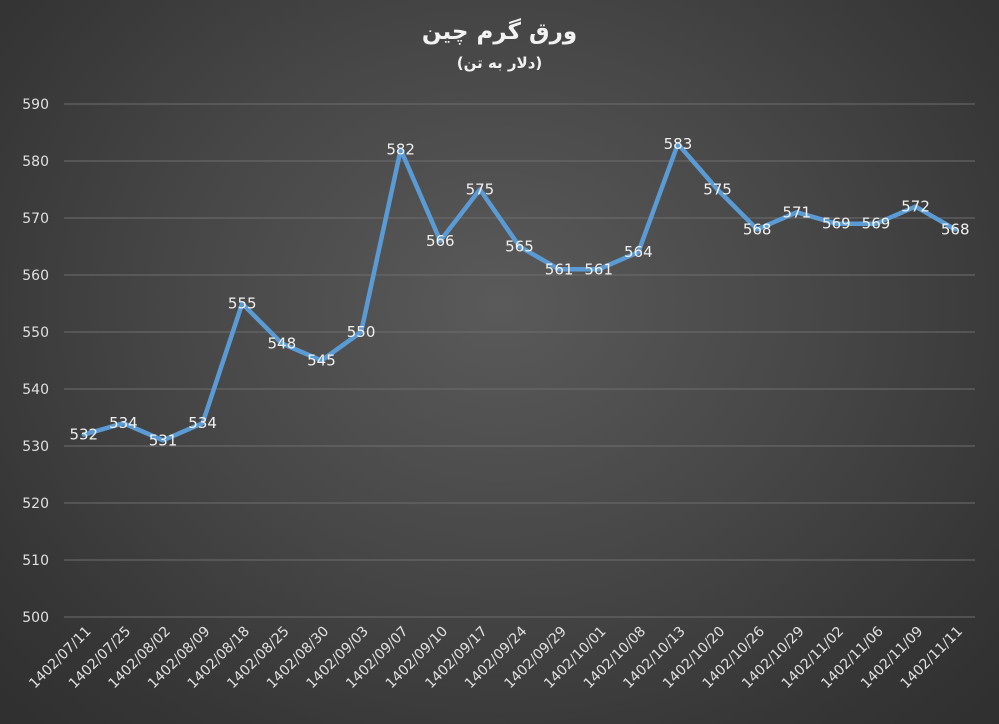 This screenshot has height=724, width=999. Describe the element at coordinates (796, 212) in the screenshot. I see `data-label: 571` at that location.